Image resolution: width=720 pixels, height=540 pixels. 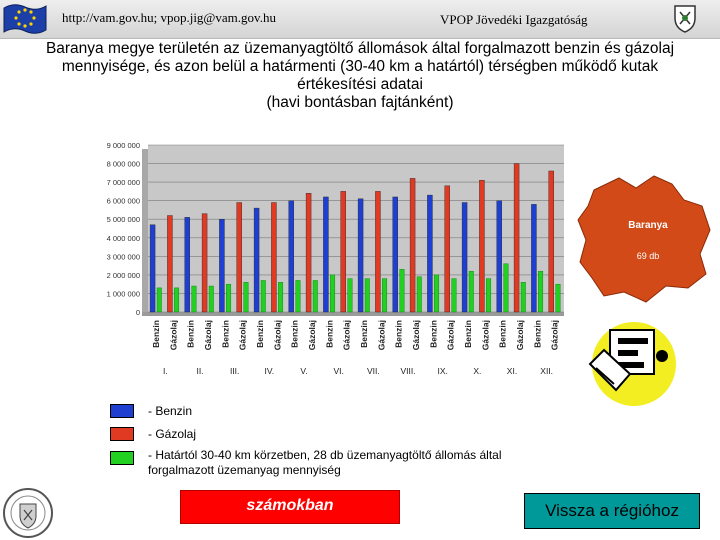 I want to click on legend-swatch-border-zone, so click(x=122, y=458).